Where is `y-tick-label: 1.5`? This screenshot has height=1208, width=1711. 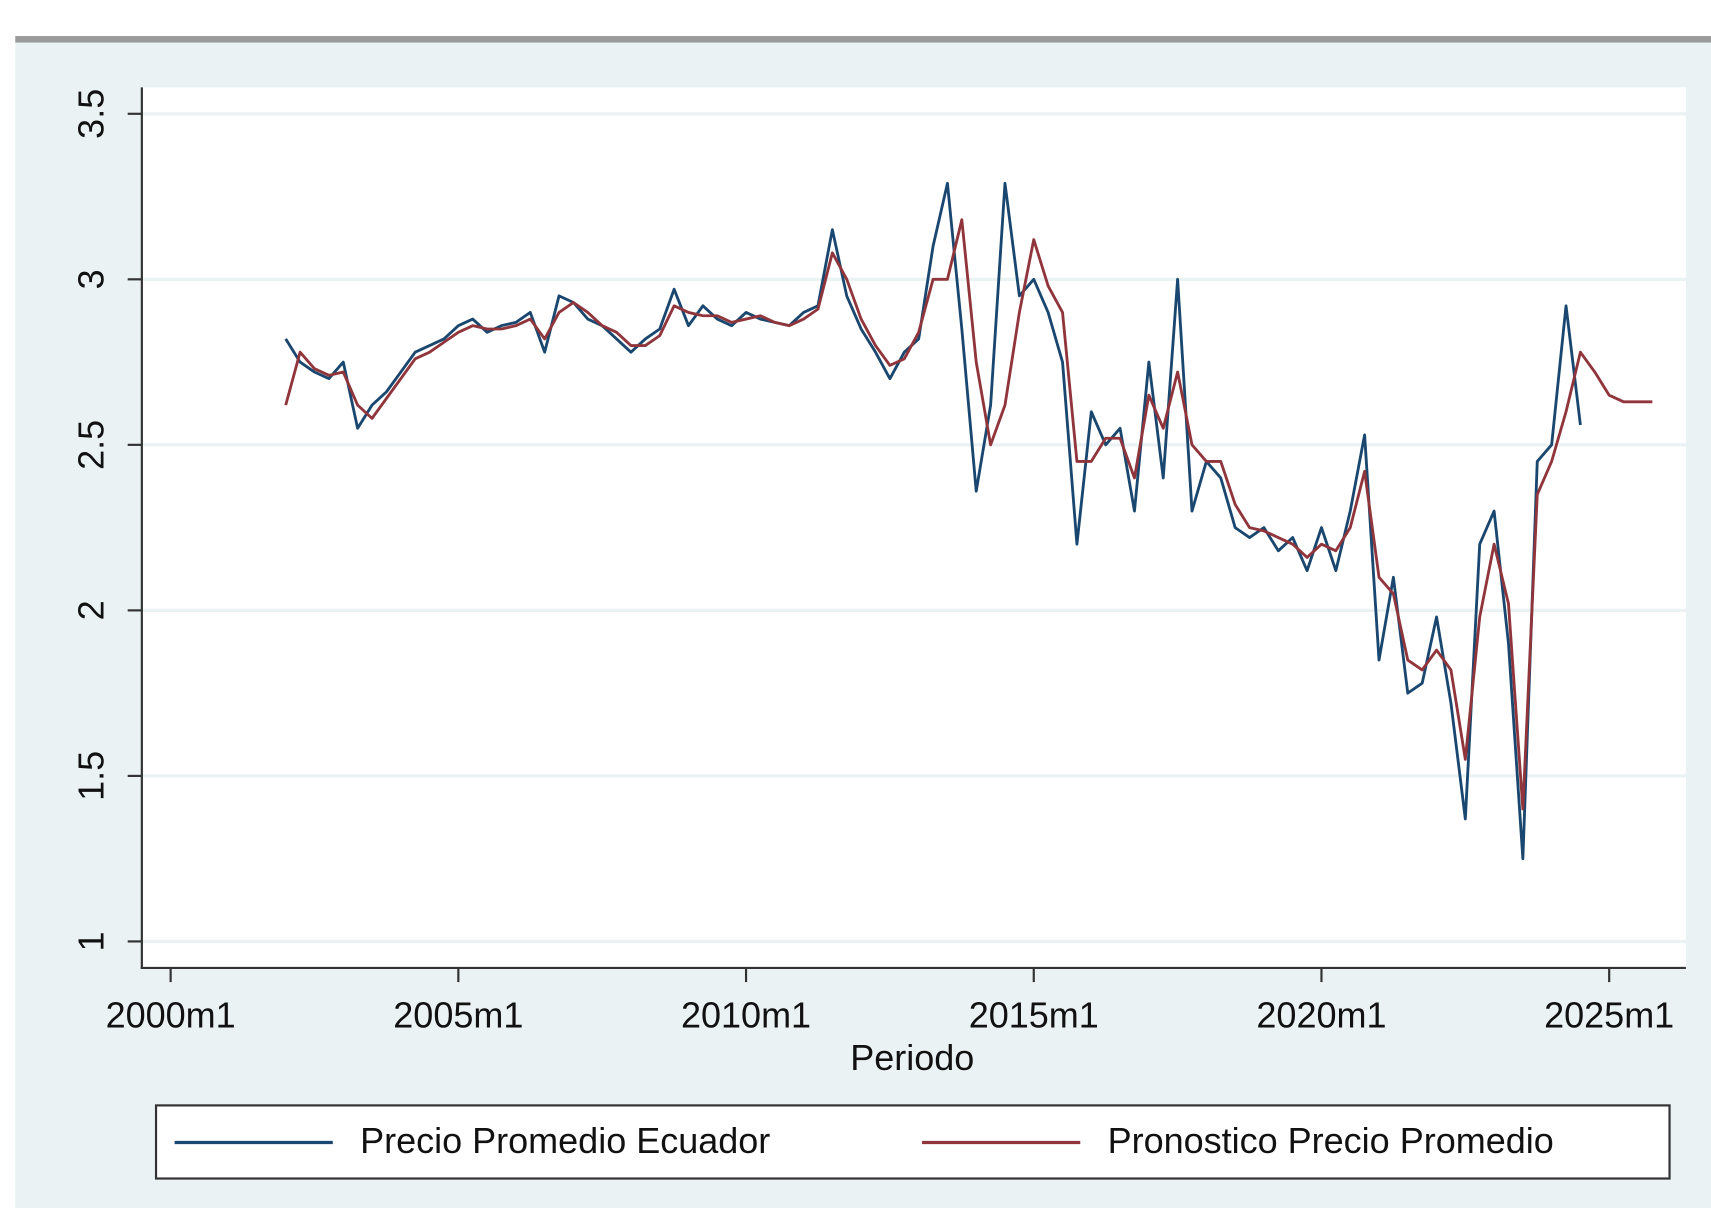 y-tick-label: 1.5 is located at coordinates (90, 776).